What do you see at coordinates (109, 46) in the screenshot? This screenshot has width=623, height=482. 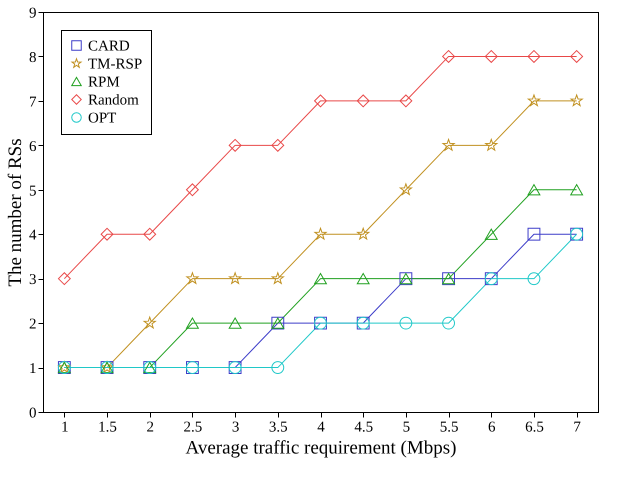 I see `legend-label: CARD` at bounding box center [109, 46].